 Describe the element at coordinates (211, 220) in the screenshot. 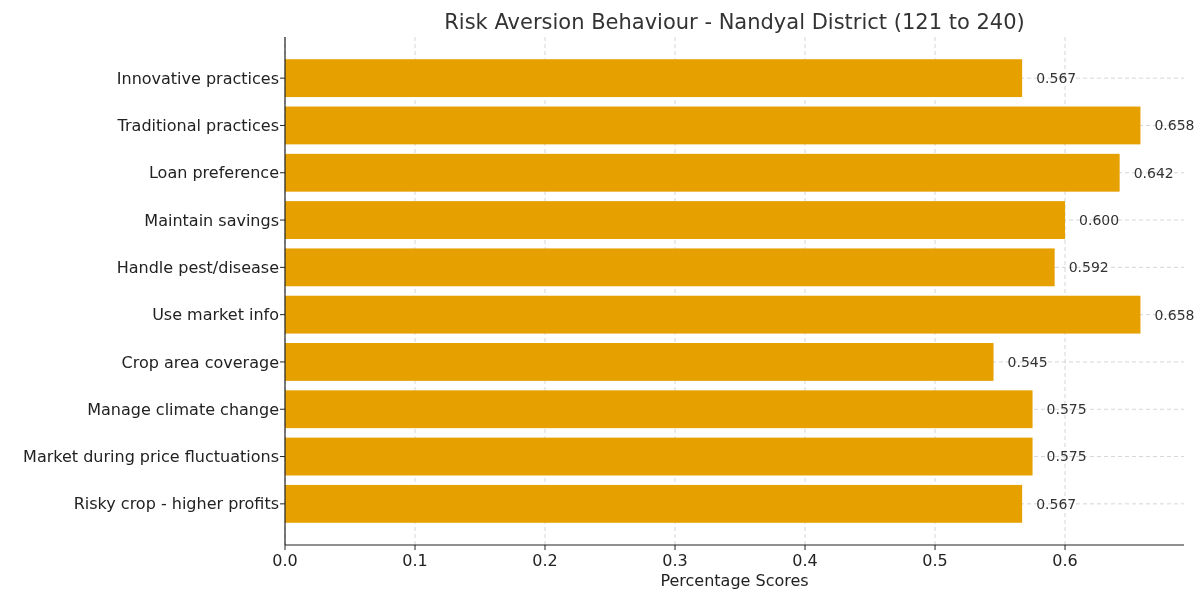

I see `y-tick-label: Maintain savings` at that location.